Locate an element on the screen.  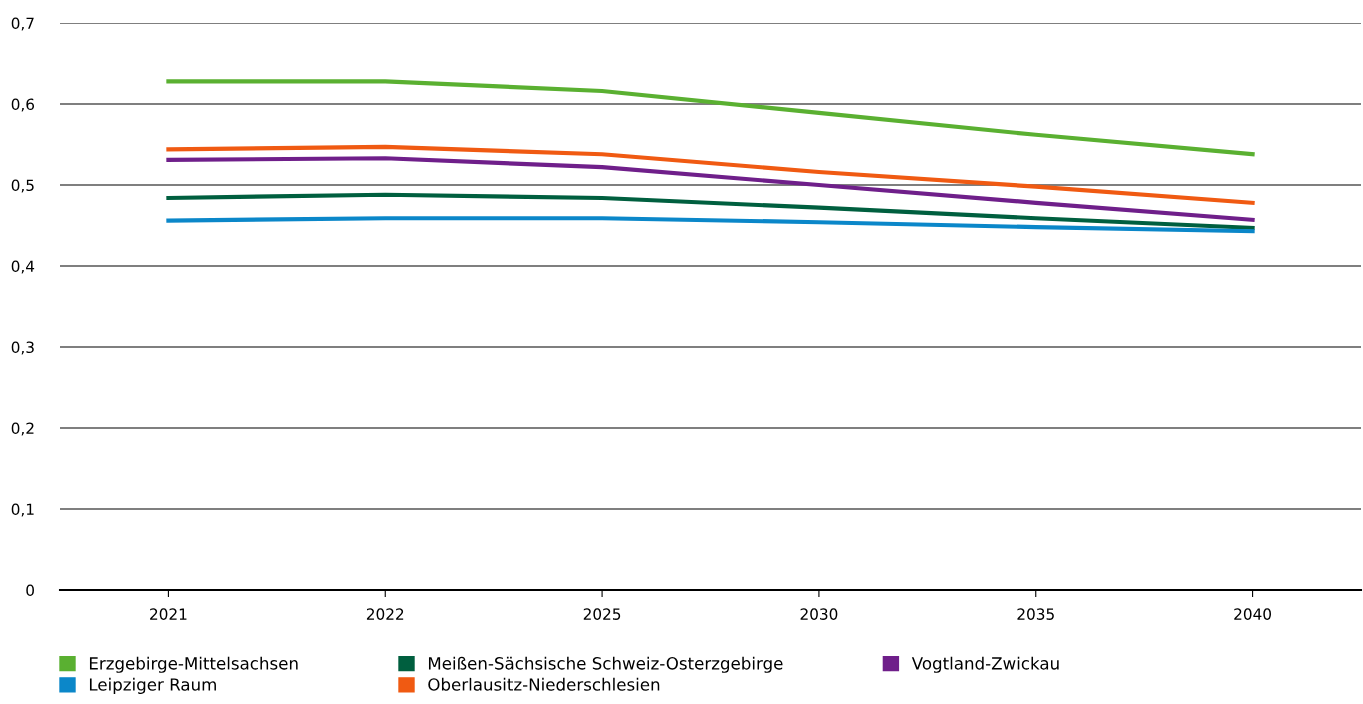
x-tick-label: 2022 is located at coordinates (385, 614).